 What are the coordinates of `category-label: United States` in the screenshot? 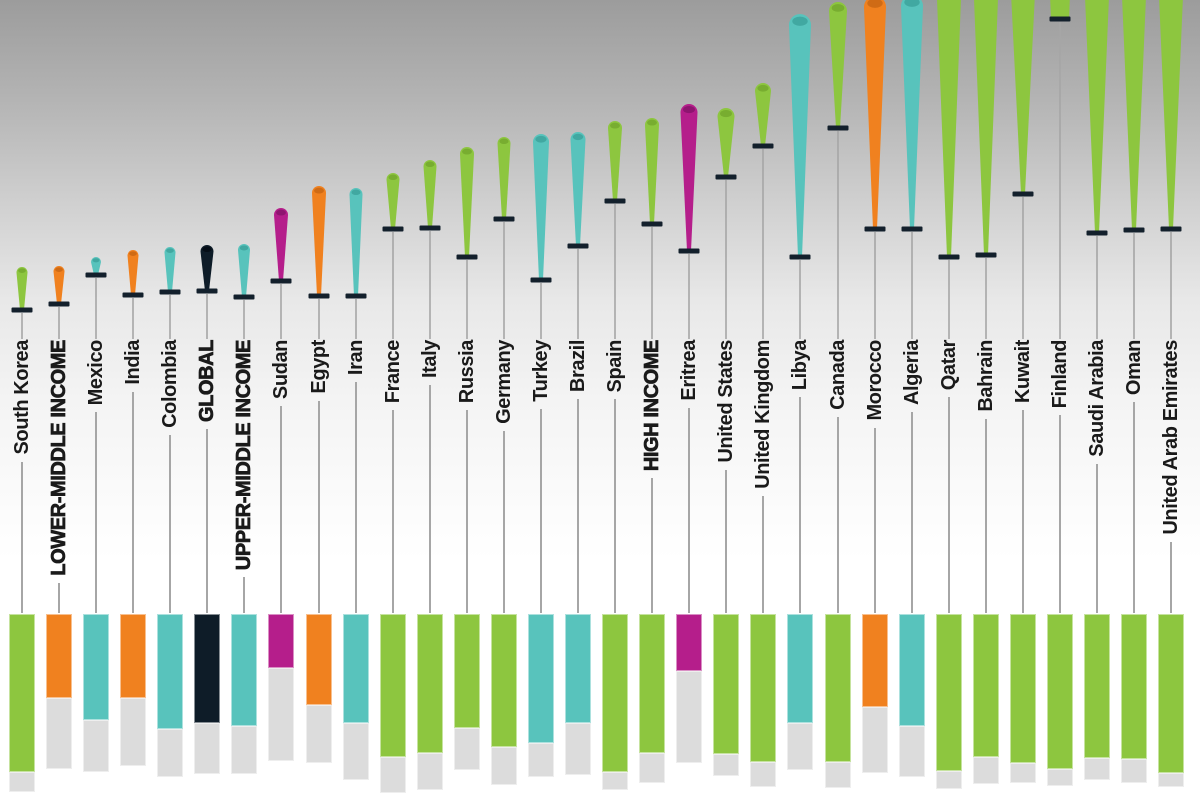 It's located at (726, 401).